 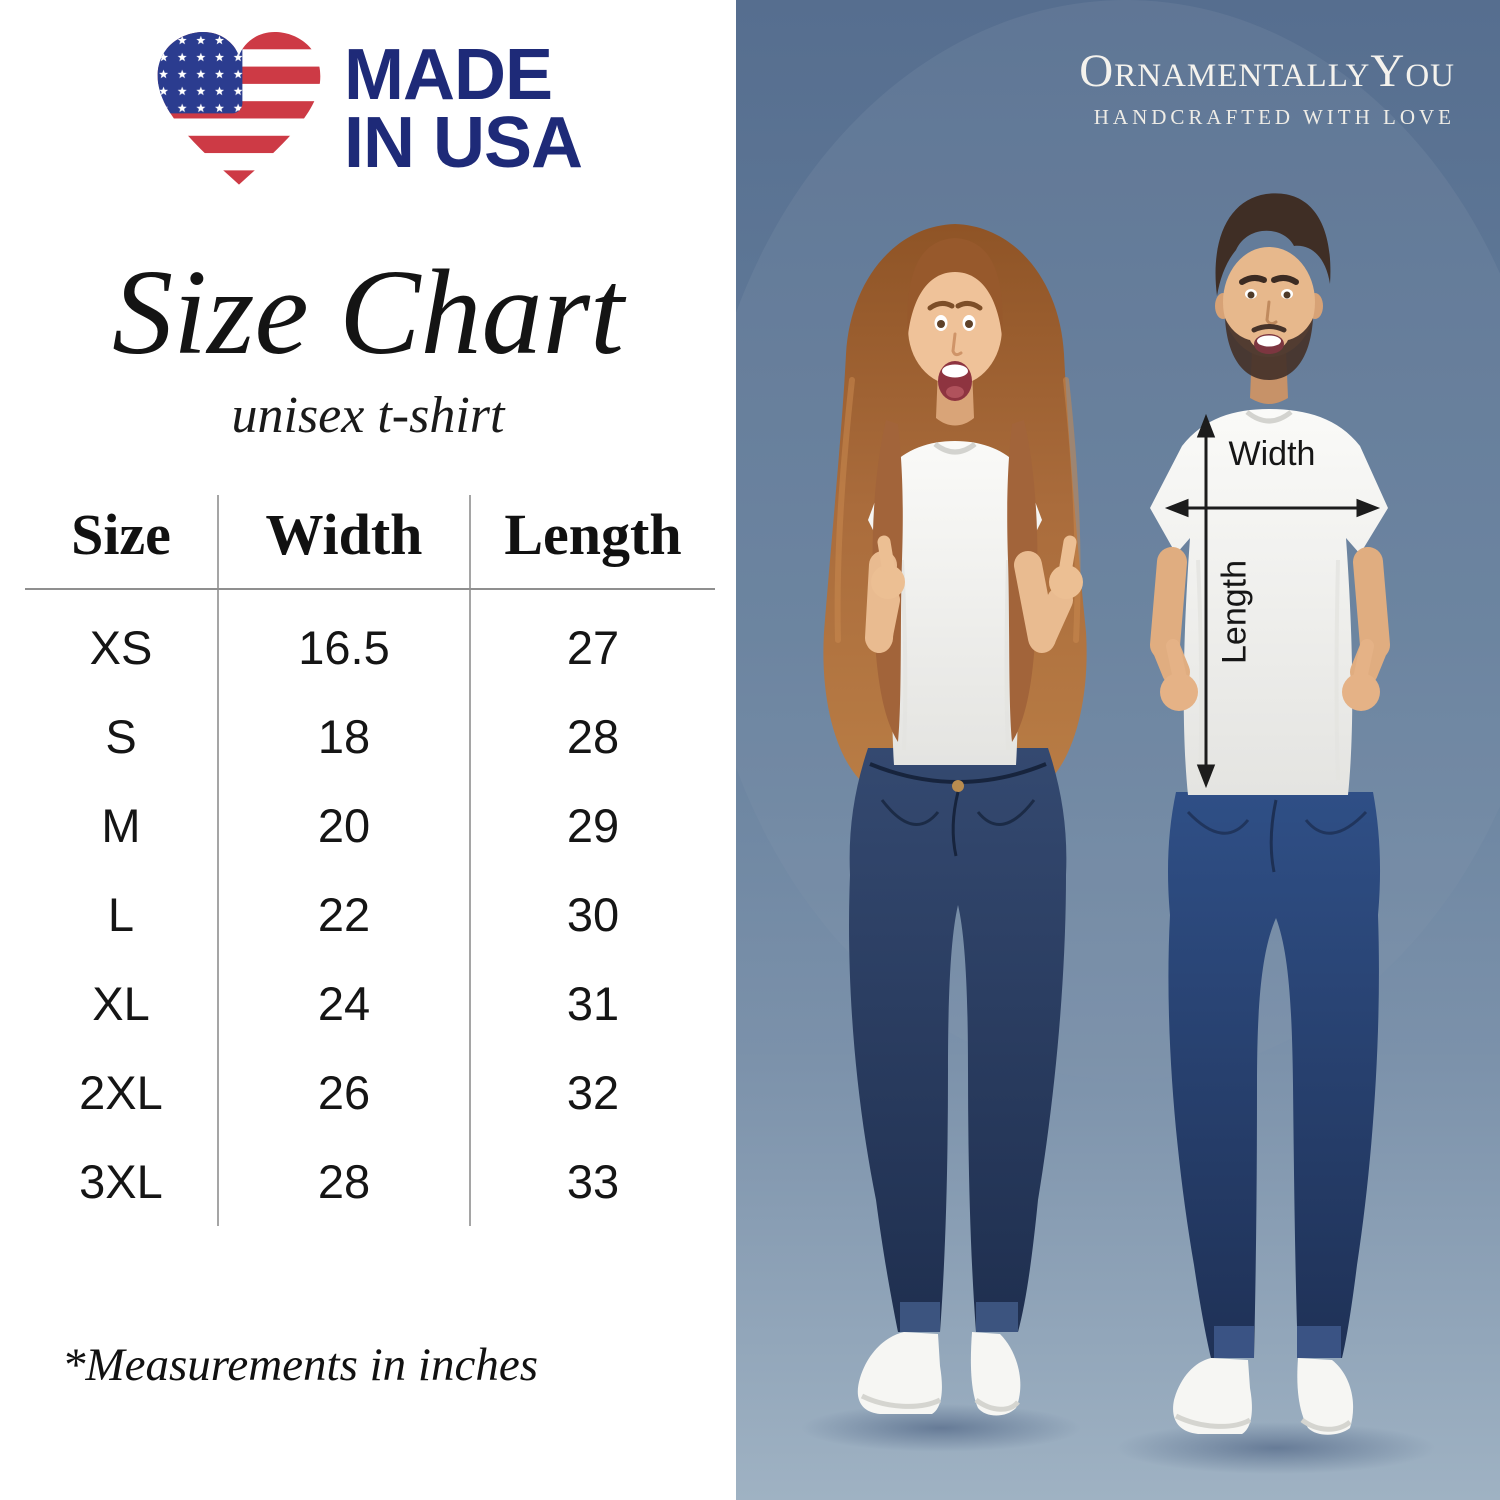 I want to click on made-in-usa-badge: MADE IN USA, so click(x=368, y=110).